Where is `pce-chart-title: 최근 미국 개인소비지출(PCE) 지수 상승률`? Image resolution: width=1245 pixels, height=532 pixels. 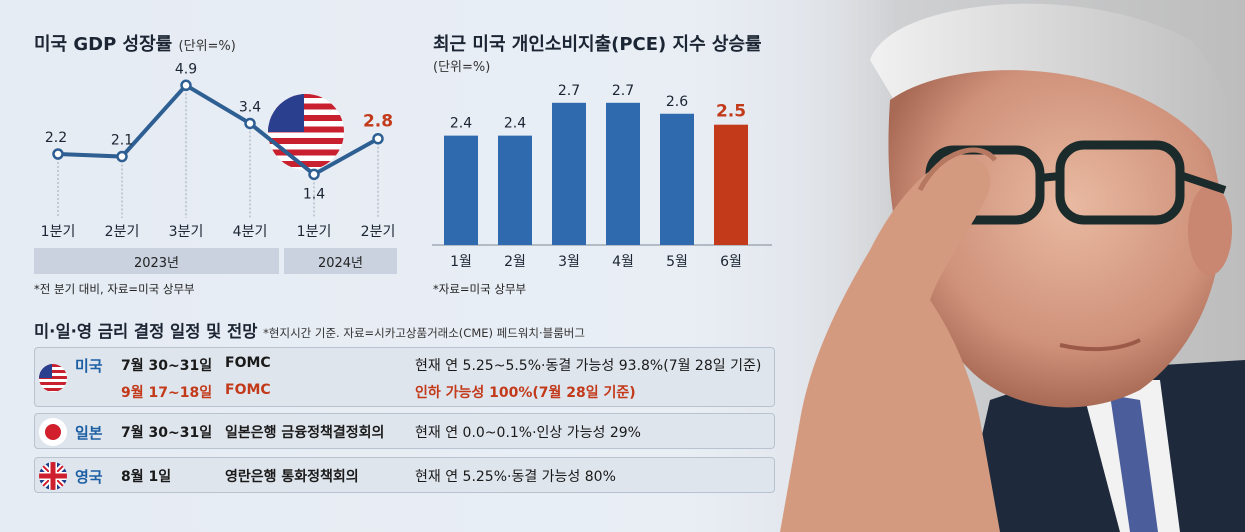 pce-chart-title: 최근 미국 개인소비지출(PCE) 지수 상승률 is located at coordinates (597, 44).